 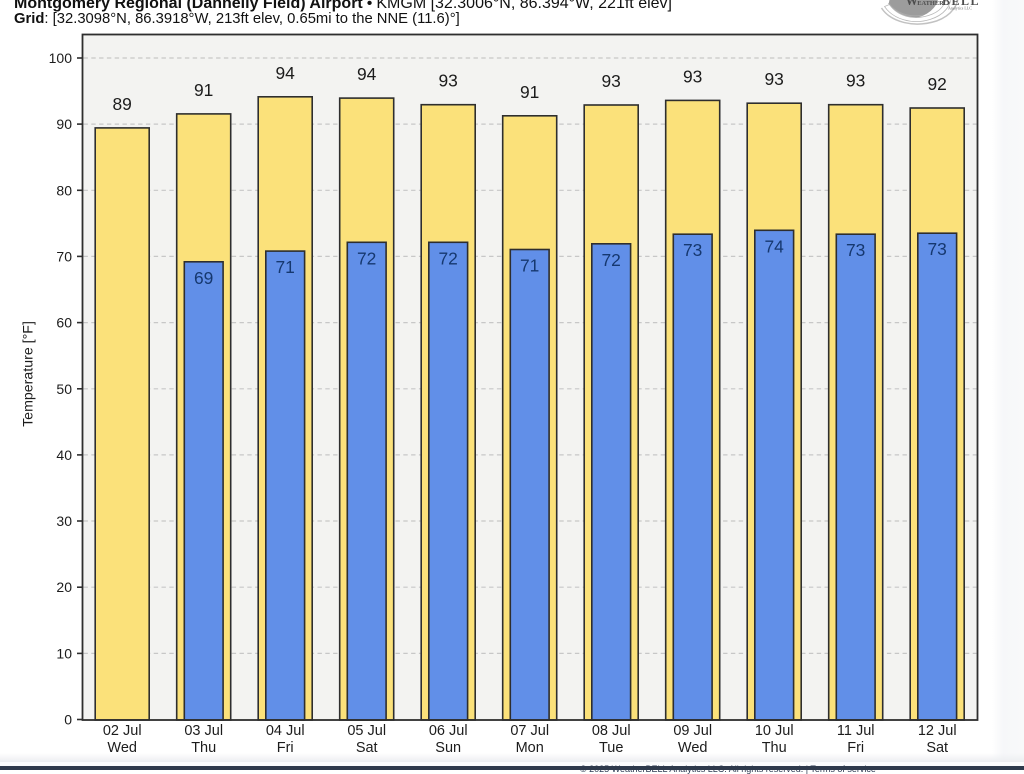 What do you see at coordinates (285, 731) in the screenshot?
I see `svg-text: 04 Jul` at bounding box center [285, 731].